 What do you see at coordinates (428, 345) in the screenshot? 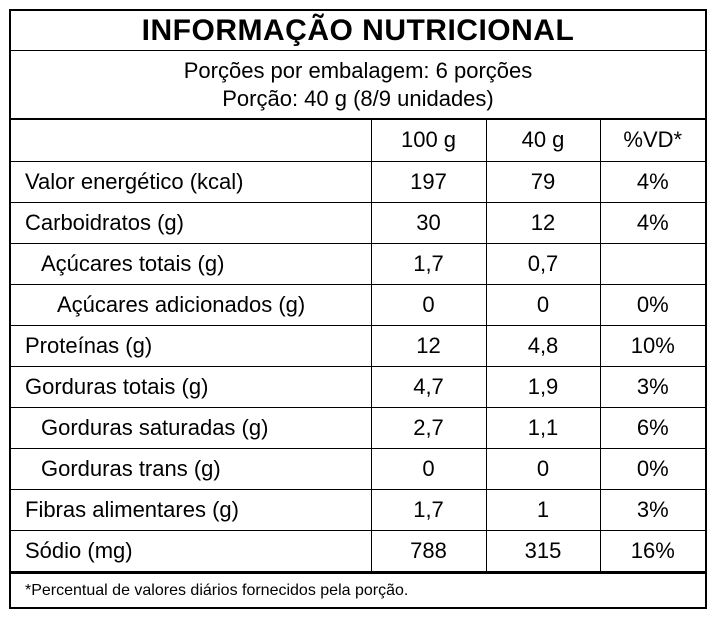
I see `value-per-100g: 12` at bounding box center [428, 345].